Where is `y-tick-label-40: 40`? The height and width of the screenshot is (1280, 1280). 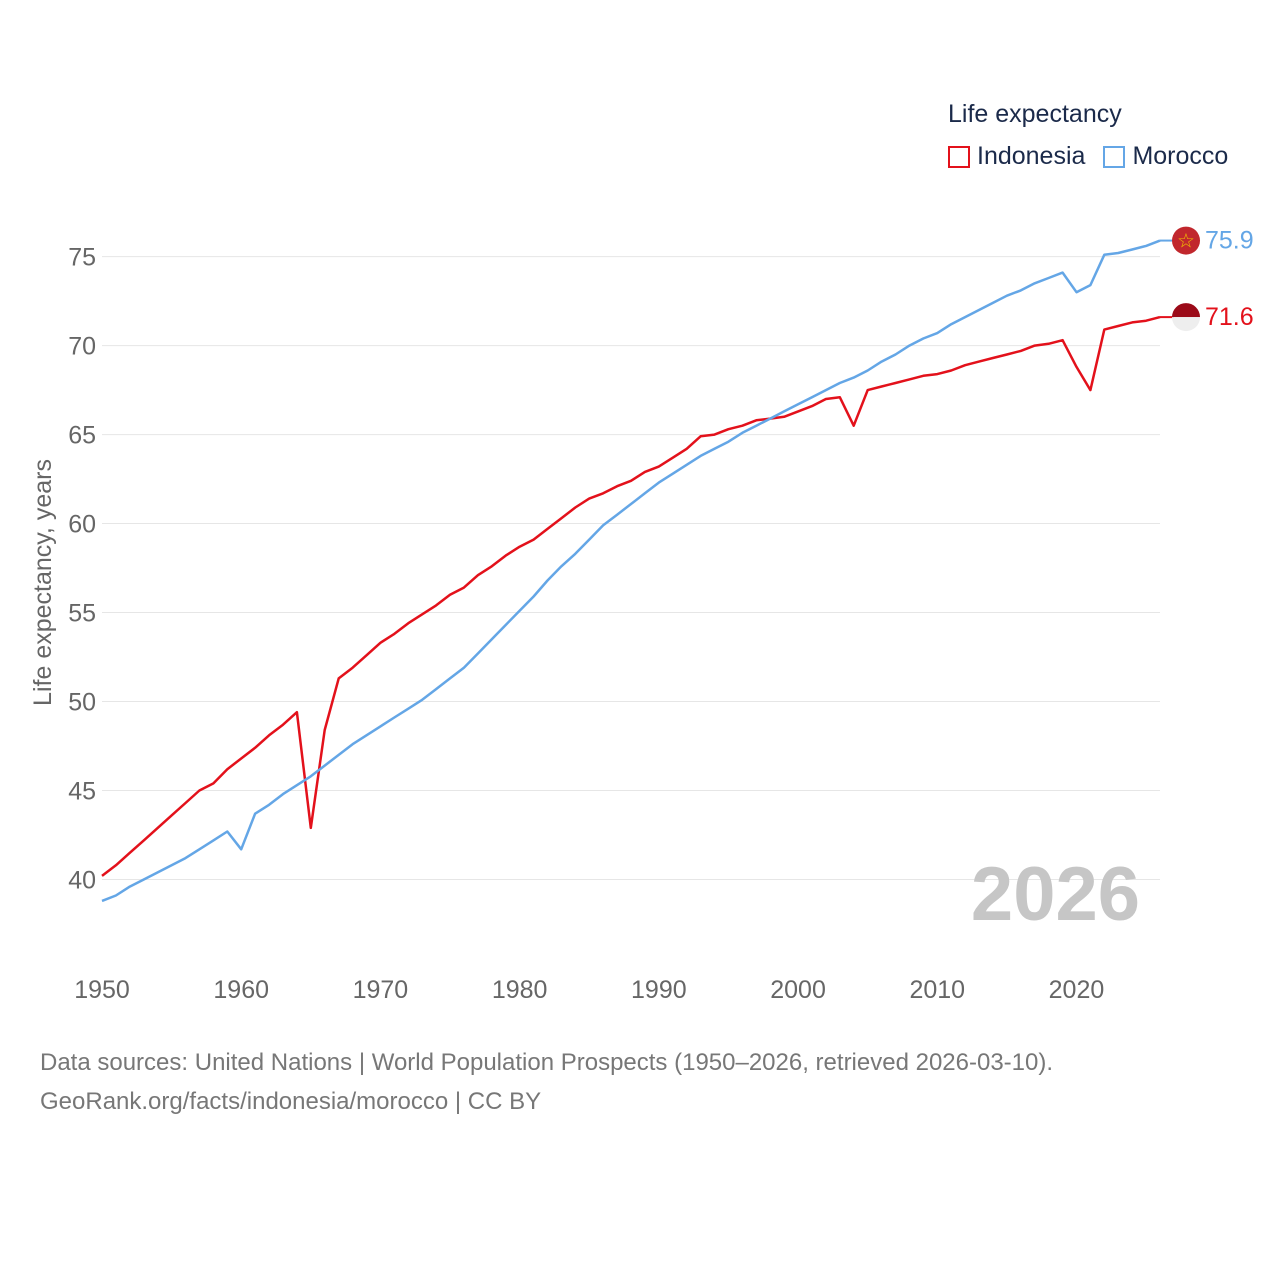
y-tick-label-40: 40 is located at coordinates (82, 881).